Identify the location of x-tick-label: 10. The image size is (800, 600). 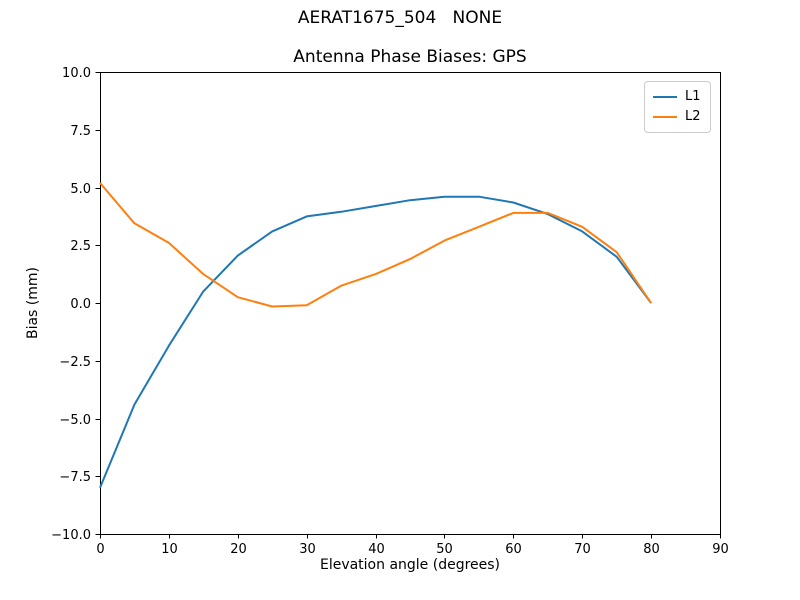
(169, 549).